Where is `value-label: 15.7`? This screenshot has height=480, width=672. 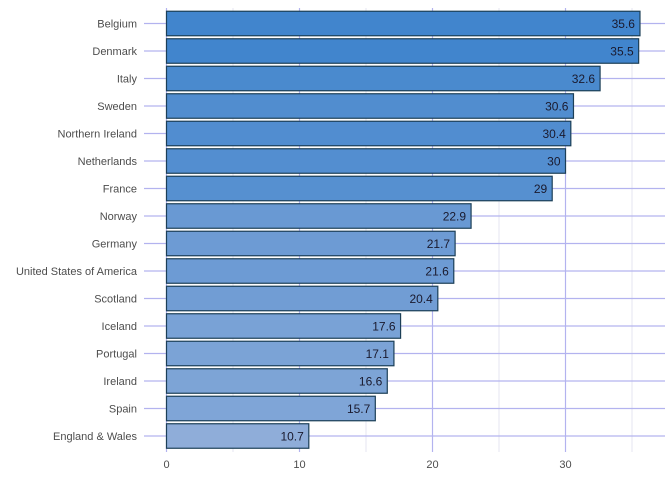 value-label: 15.7 is located at coordinates (359, 409).